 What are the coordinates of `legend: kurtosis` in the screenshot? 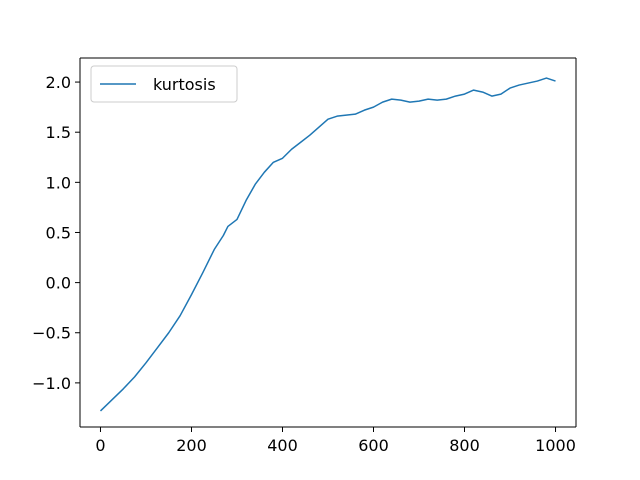 It's located at (164, 84).